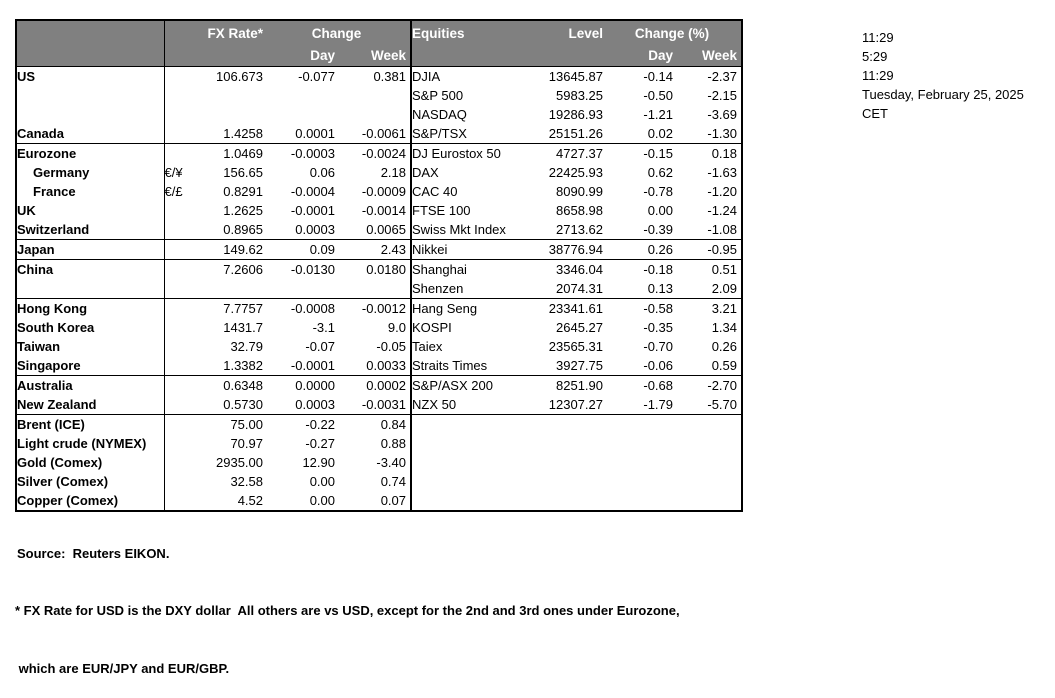 The height and width of the screenshot is (698, 1055). I want to click on time-line: 5:29, so click(875, 57).